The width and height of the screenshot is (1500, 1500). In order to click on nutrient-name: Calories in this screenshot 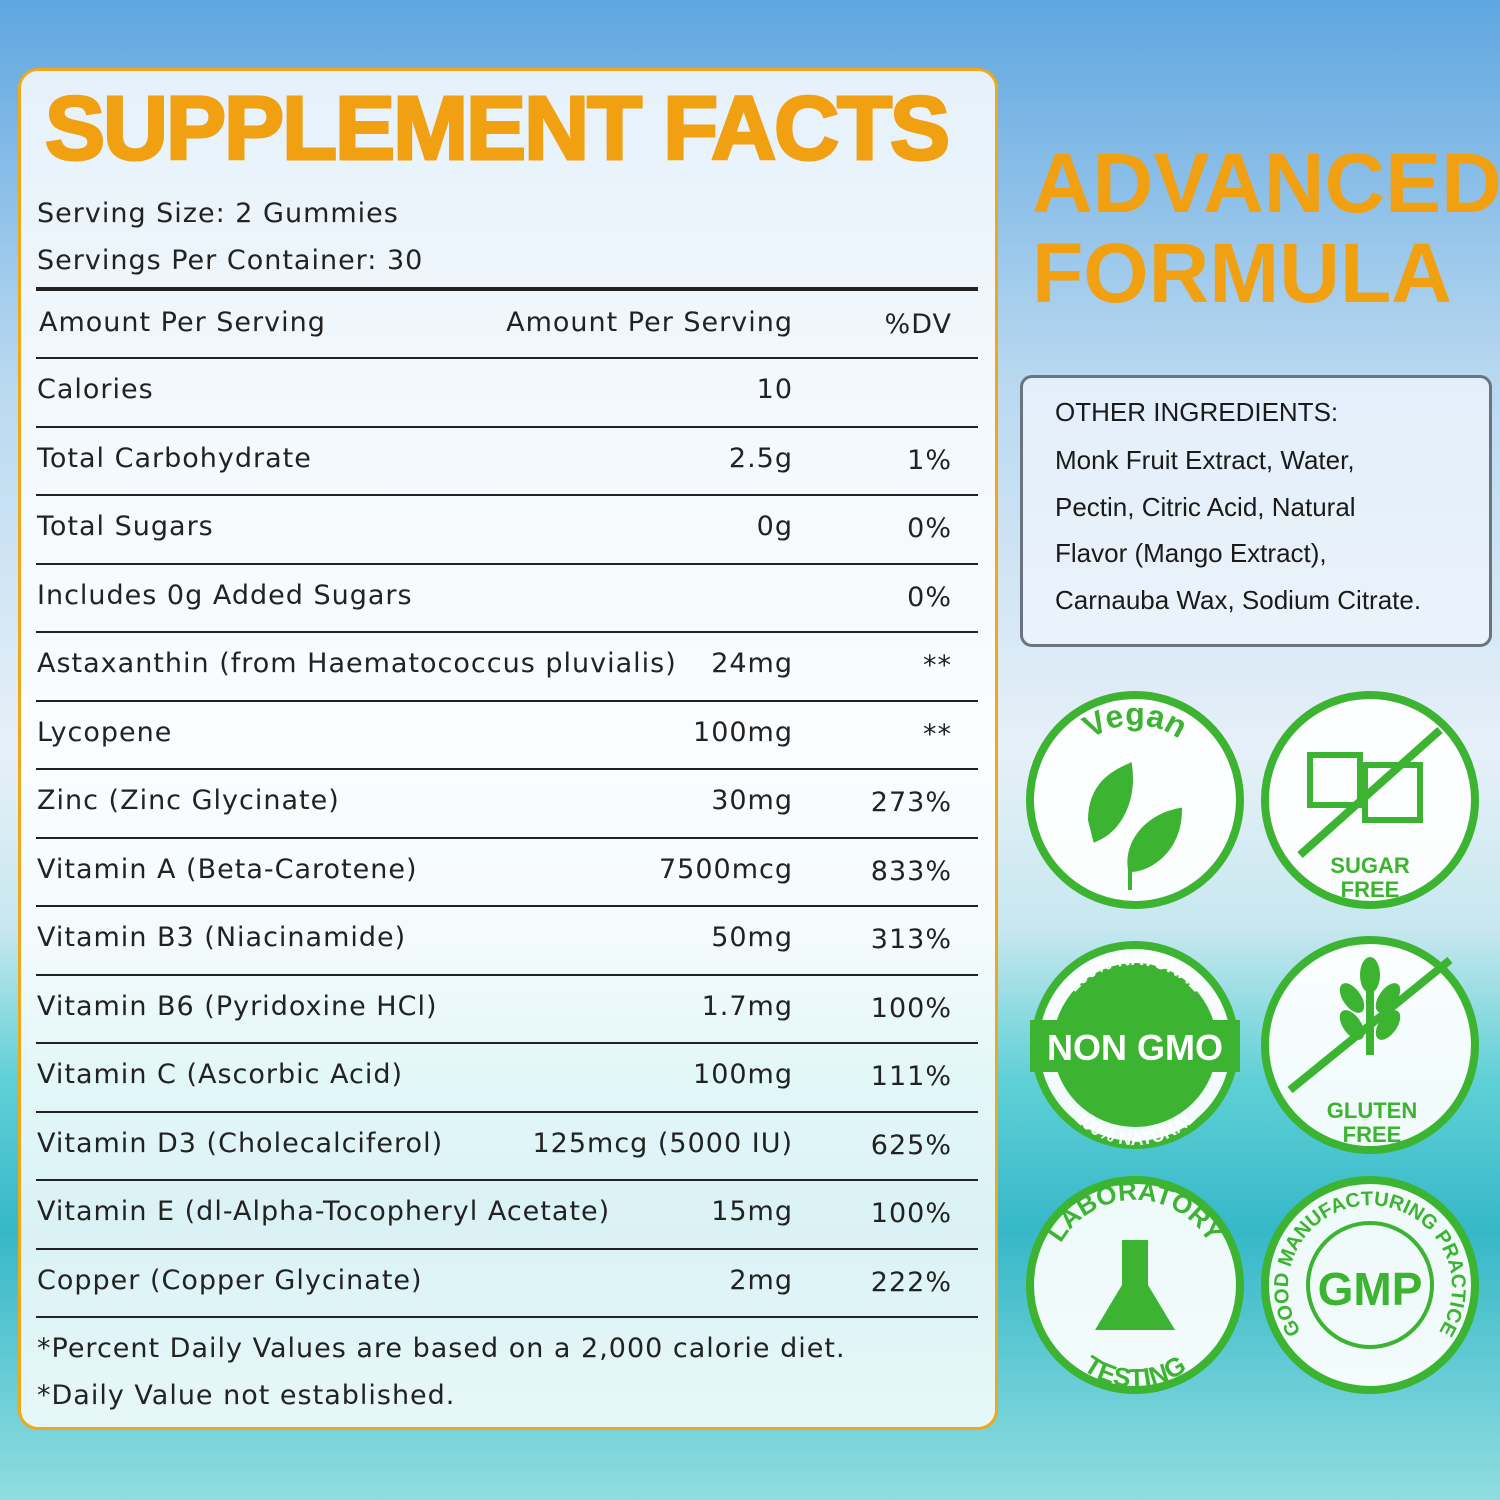, I will do `click(95, 389)`.